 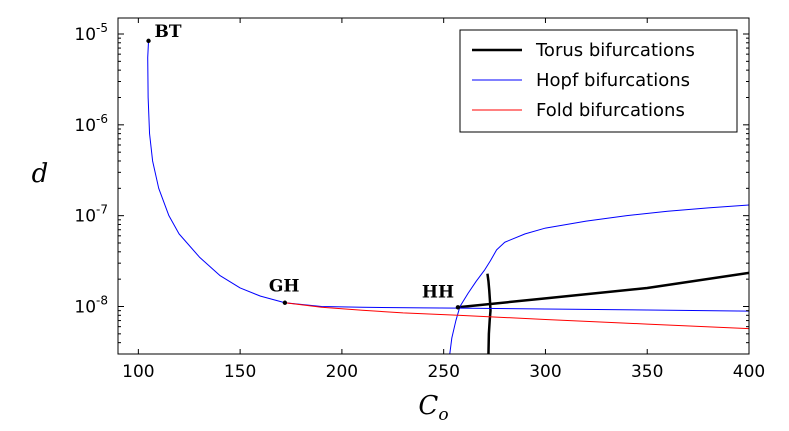 What do you see at coordinates (438, 292) in the screenshot?
I see `annotation-label-hh: HH` at bounding box center [438, 292].